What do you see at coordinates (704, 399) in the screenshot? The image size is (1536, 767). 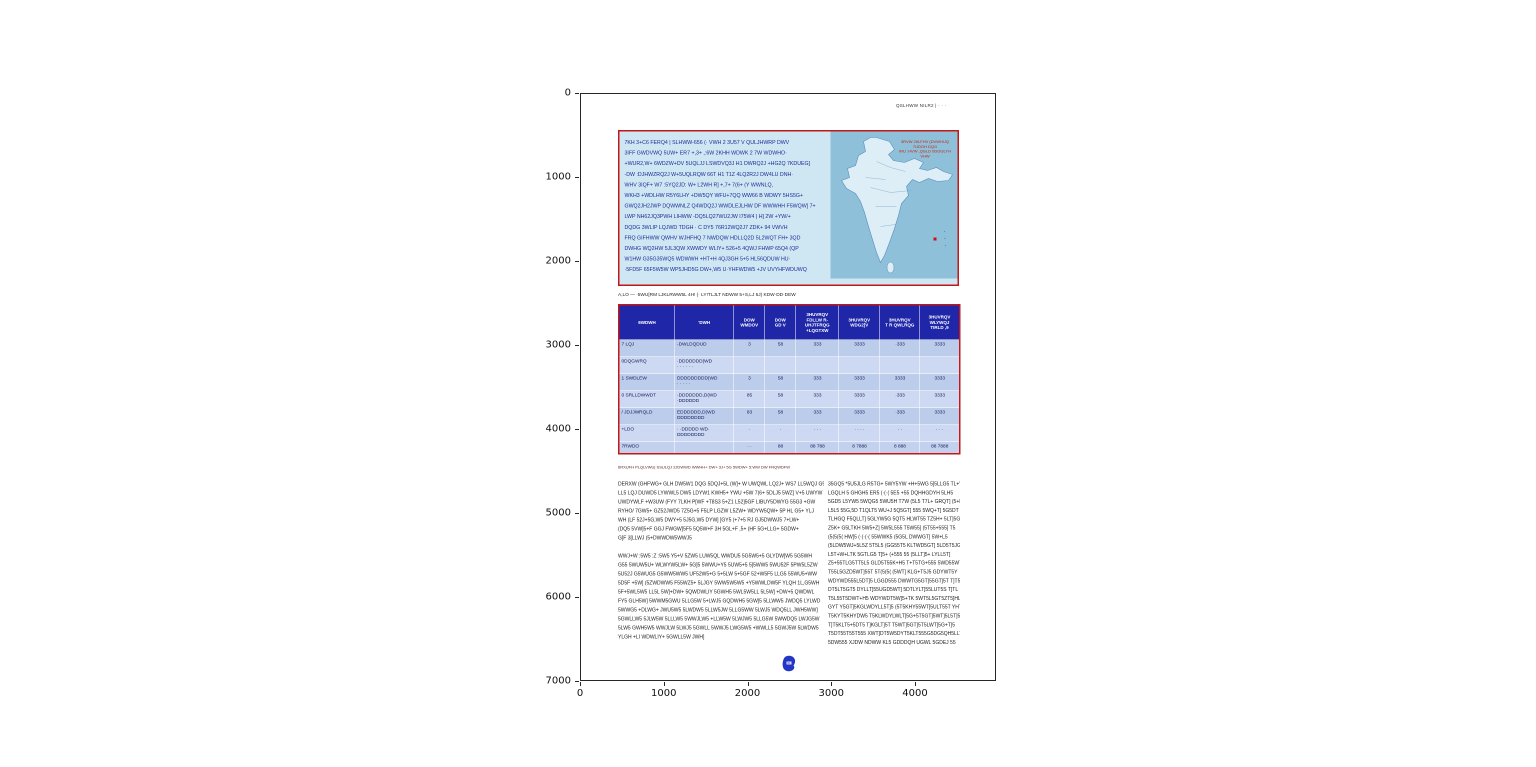 I see `table-cell: ·DDDDDDD,D(WD ·DDDDDD` at bounding box center [704, 399].